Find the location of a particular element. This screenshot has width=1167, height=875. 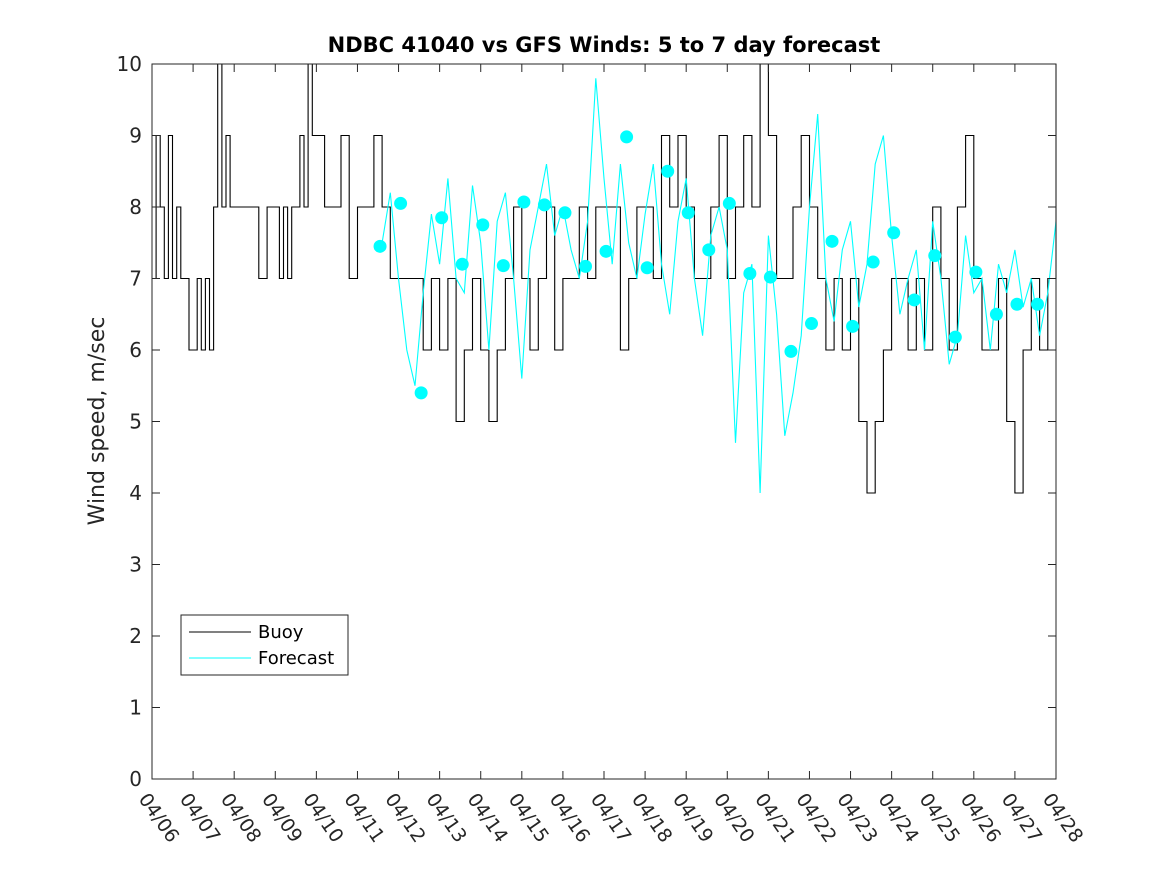

y-tick-label: 10 is located at coordinates (129, 64).